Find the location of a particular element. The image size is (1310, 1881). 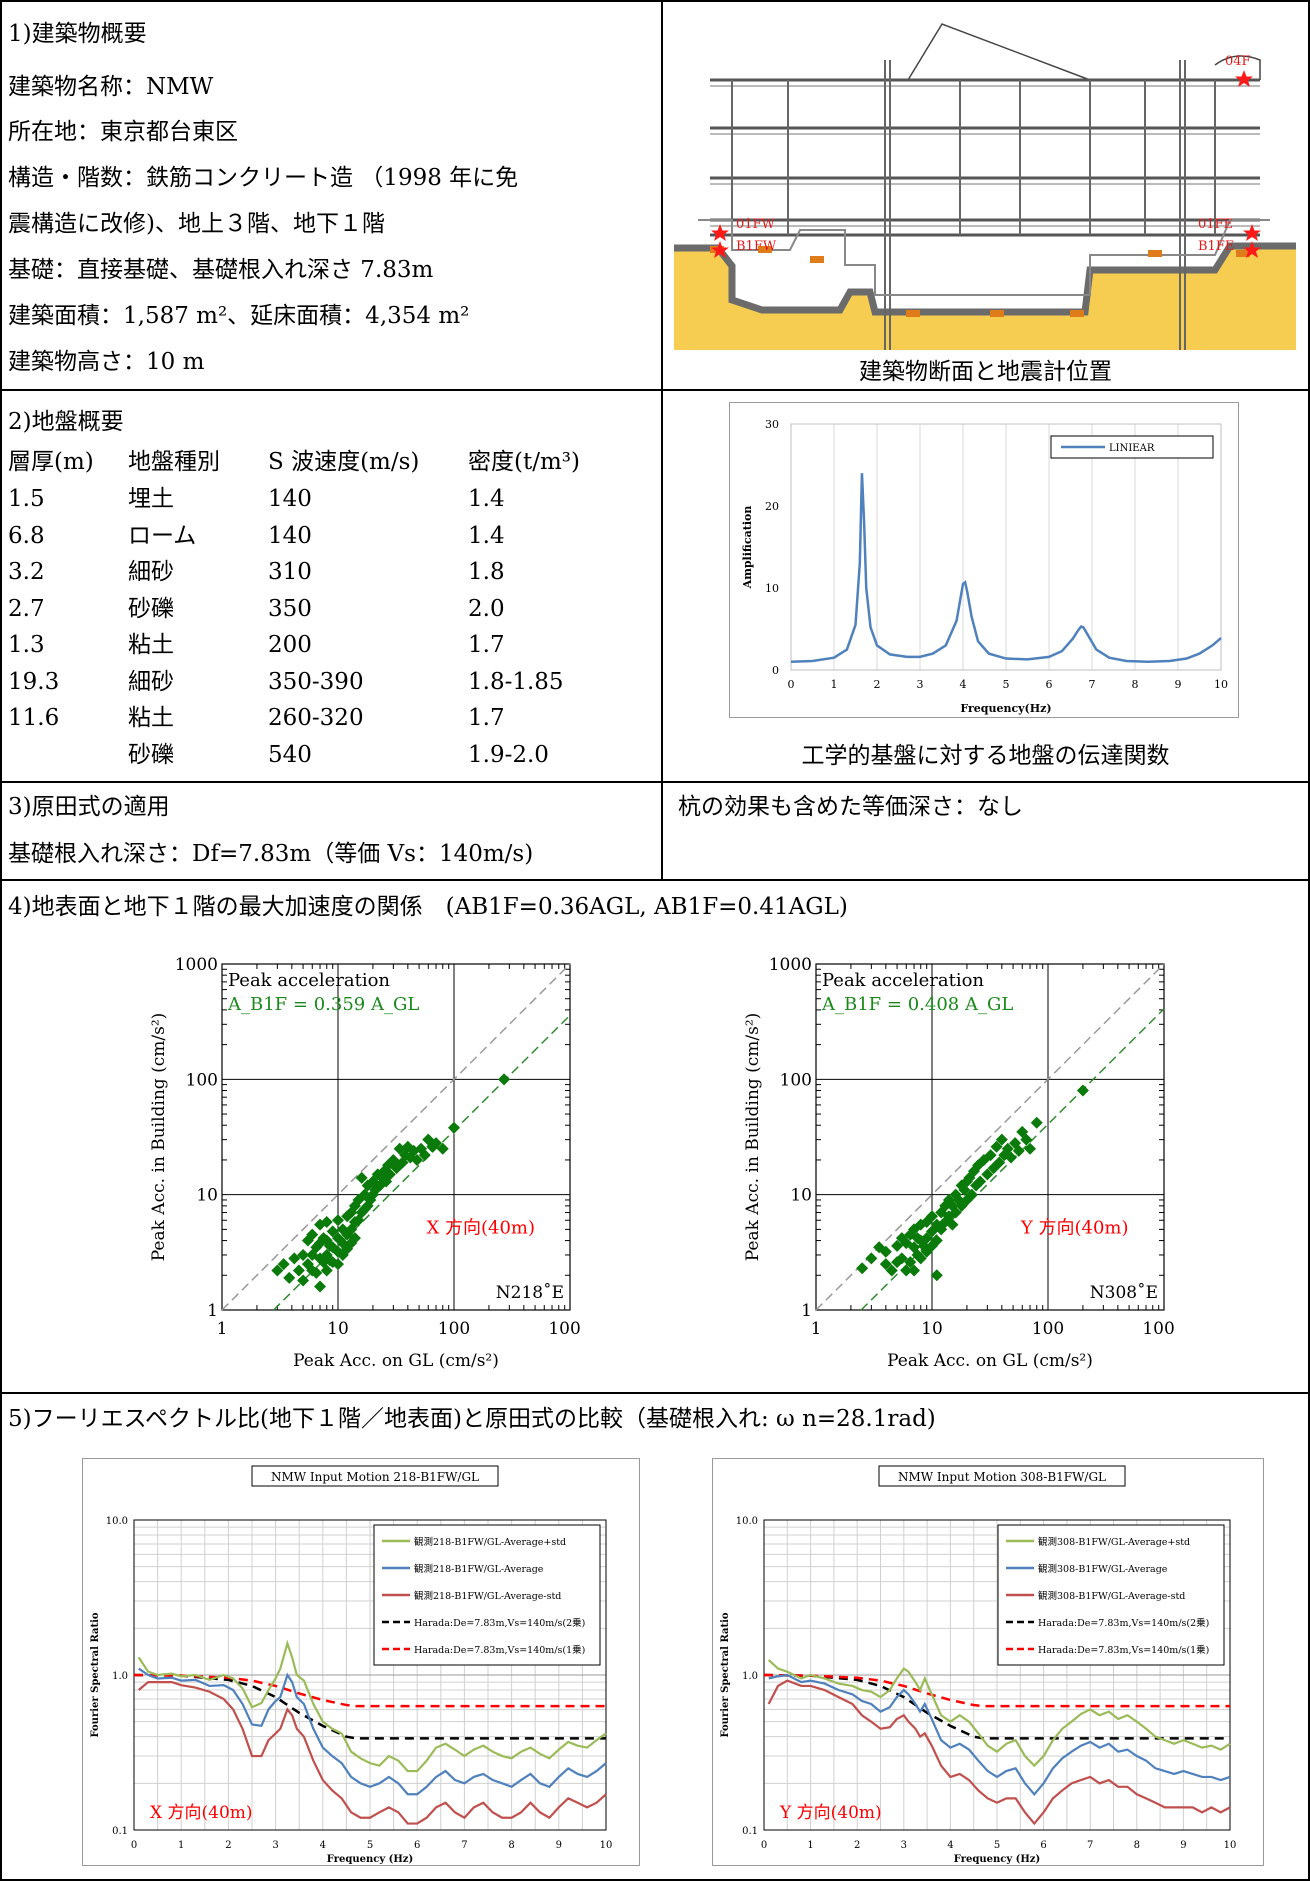

y-tick-label: 30 is located at coordinates (772, 424).